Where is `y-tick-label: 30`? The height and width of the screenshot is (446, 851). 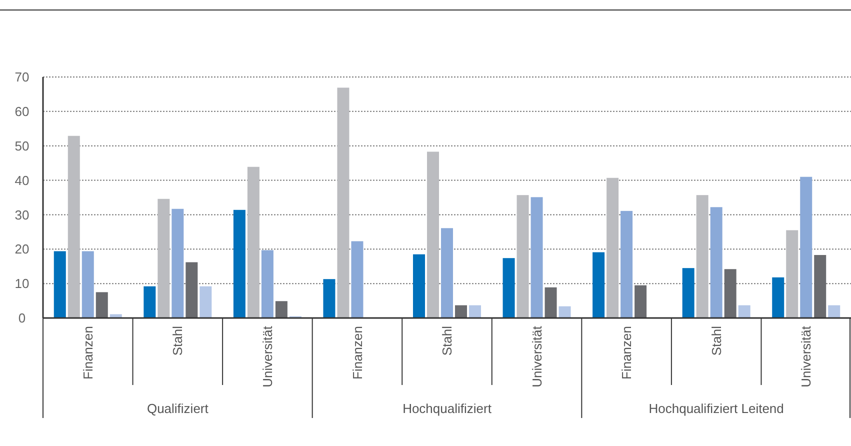
y-tick-label: 30 is located at coordinates (22, 214).